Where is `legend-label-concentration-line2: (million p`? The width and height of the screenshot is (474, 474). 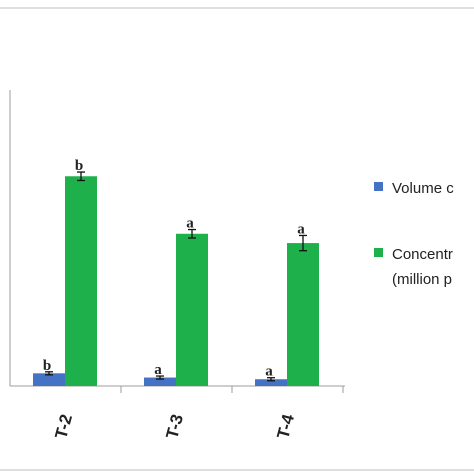
legend-label-concentration-line2: (million p is located at coordinates (422, 279).